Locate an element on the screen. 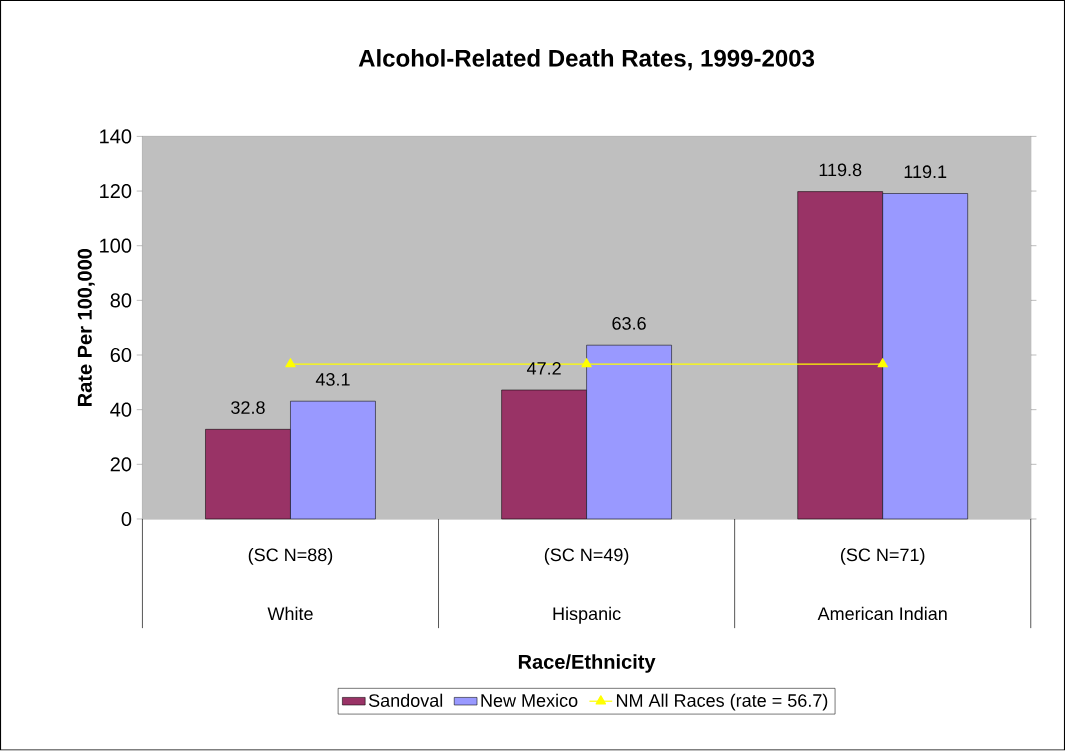 Image resolution: width=1065 pixels, height=751 pixels. chart-title: Alcohol-Related Death Rates, 1999-2003 is located at coordinates (586, 60).